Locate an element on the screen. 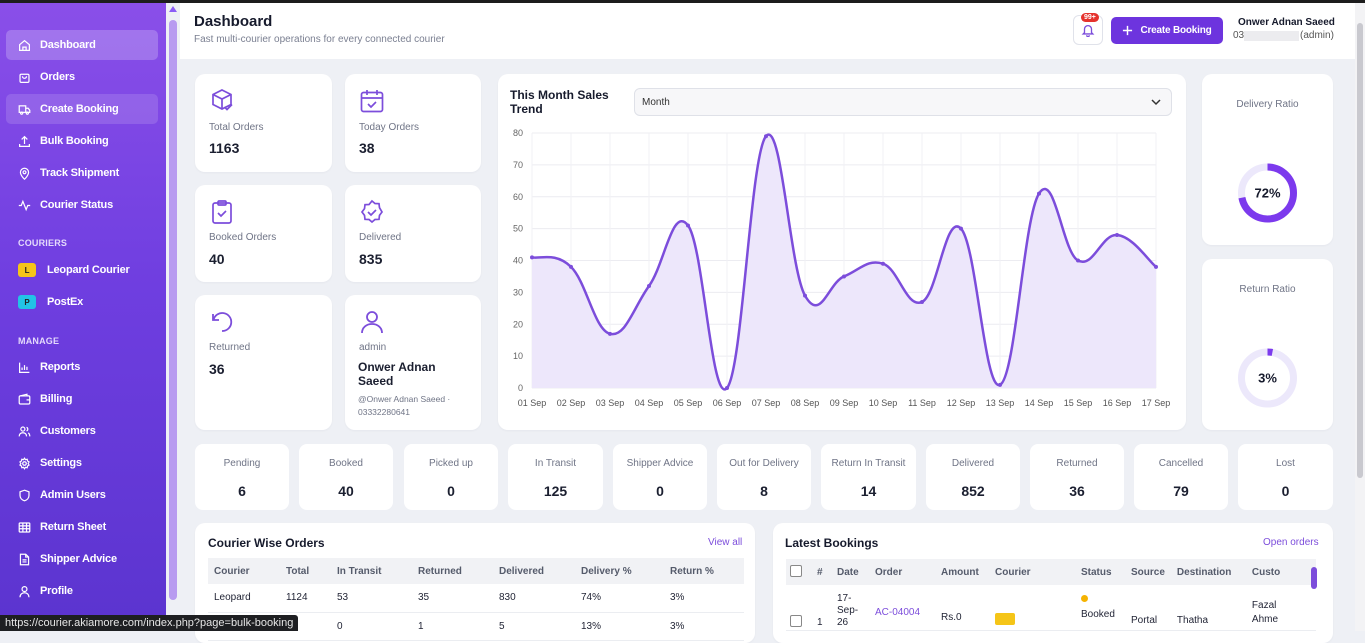 The image size is (1365, 643). status-card: Cancelled 79 is located at coordinates (1181, 477).